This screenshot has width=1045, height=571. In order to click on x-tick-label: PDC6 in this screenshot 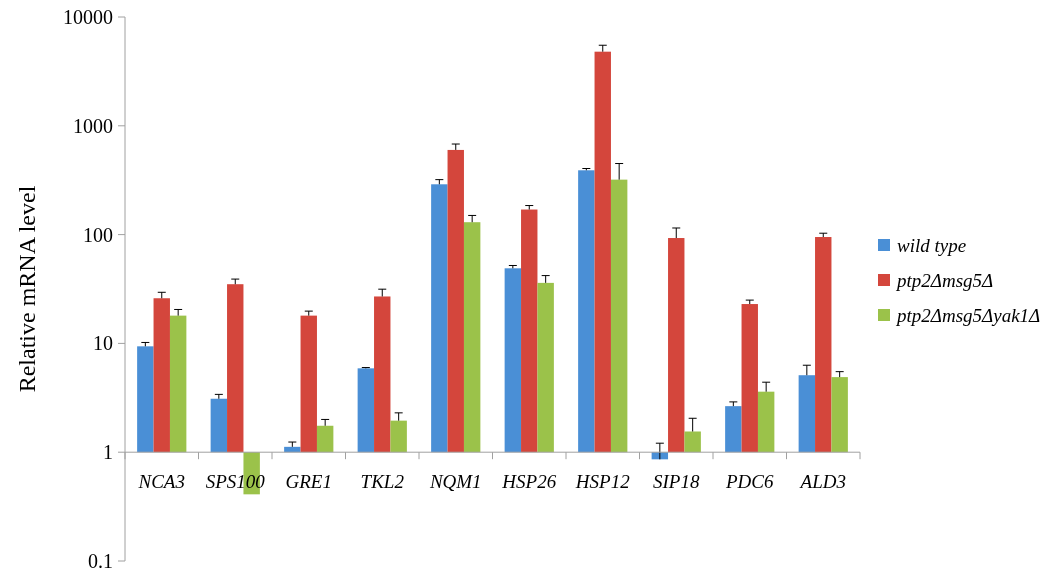, I will do `click(749, 482)`.